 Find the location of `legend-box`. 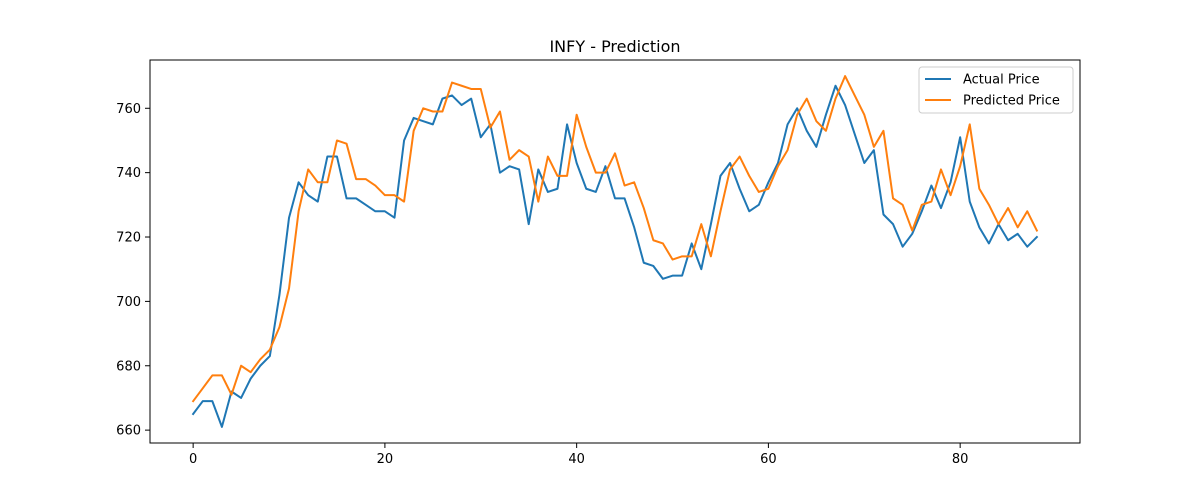

legend-box is located at coordinates (996, 90).